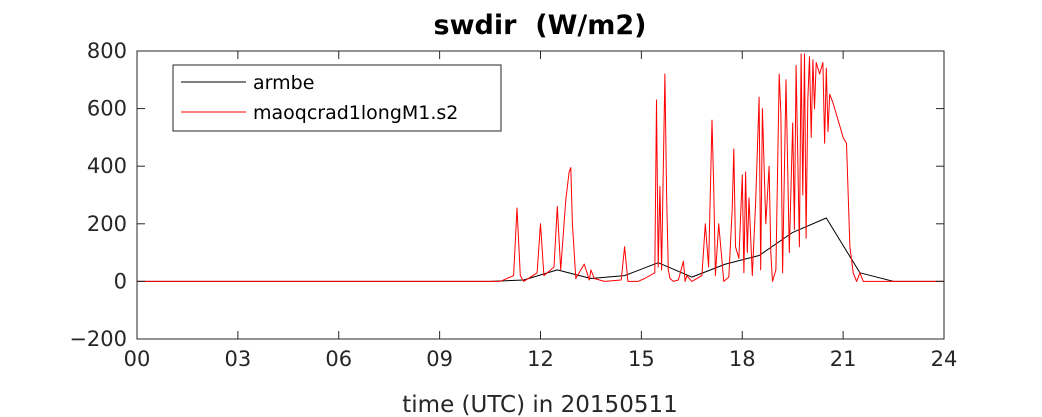 Image resolution: width=1042 pixels, height=417 pixels. Describe the element at coordinates (338, 359) in the screenshot. I see `x-tick-label: 06` at that location.